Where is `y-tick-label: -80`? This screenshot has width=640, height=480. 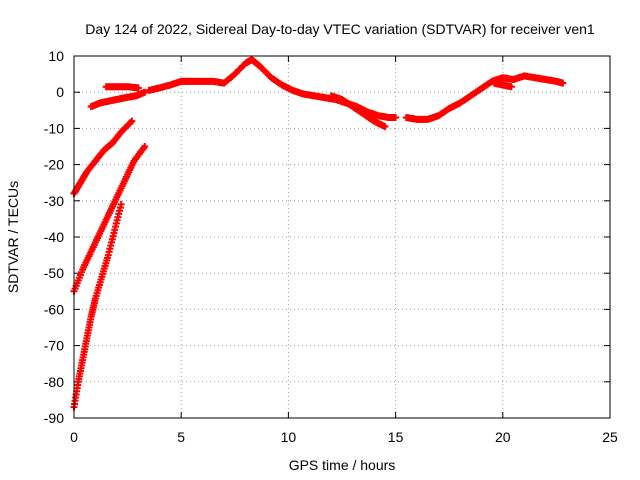 y-tick-label: -80 is located at coordinates (54, 382).